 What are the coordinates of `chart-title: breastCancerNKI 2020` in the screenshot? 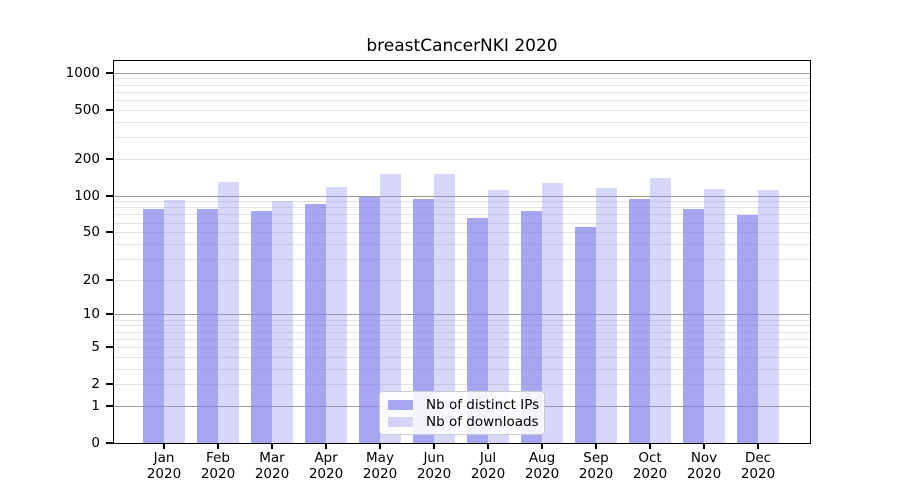 It's located at (462, 46).